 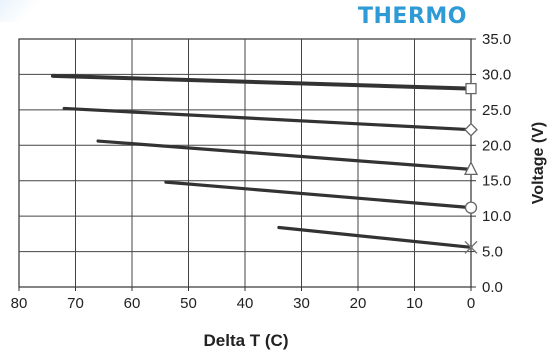 I want to click on x-tick-label: 50, so click(x=188, y=303).